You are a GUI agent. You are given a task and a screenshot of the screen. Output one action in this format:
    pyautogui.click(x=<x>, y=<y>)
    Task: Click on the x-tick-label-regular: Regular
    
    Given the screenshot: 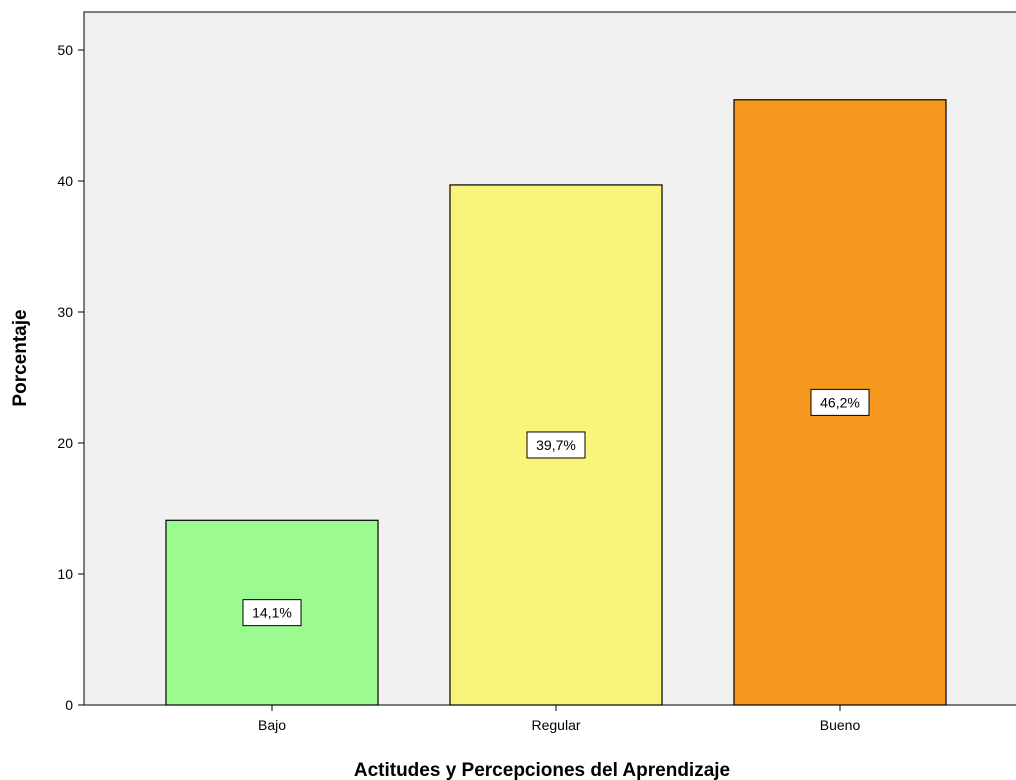 What is the action you would take?
    pyautogui.click(x=555, y=725)
    